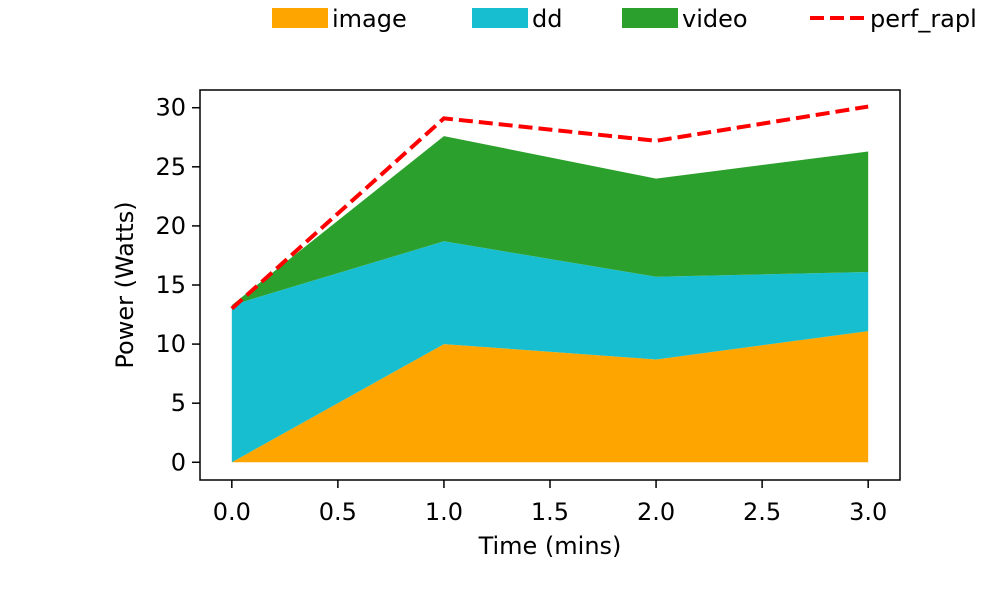 This screenshot has height=600, width=1000. What do you see at coordinates (868, 512) in the screenshot?
I see `x-tick-label: 3.0` at bounding box center [868, 512].